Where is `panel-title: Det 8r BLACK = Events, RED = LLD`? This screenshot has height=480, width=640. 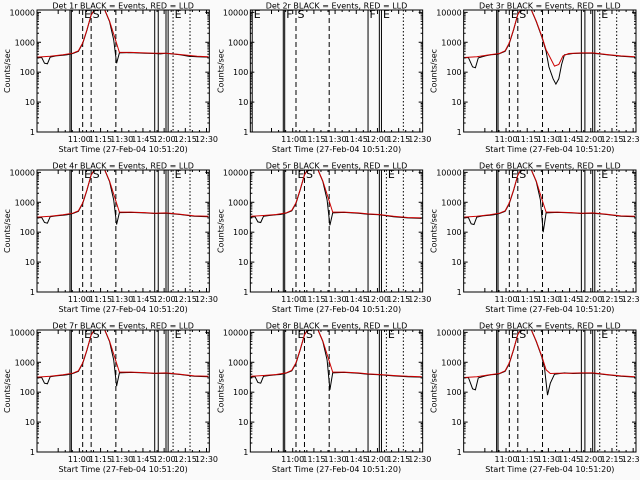
panel-title: Det 8r BLACK = Events, RED = LLD is located at coordinates (337, 326).